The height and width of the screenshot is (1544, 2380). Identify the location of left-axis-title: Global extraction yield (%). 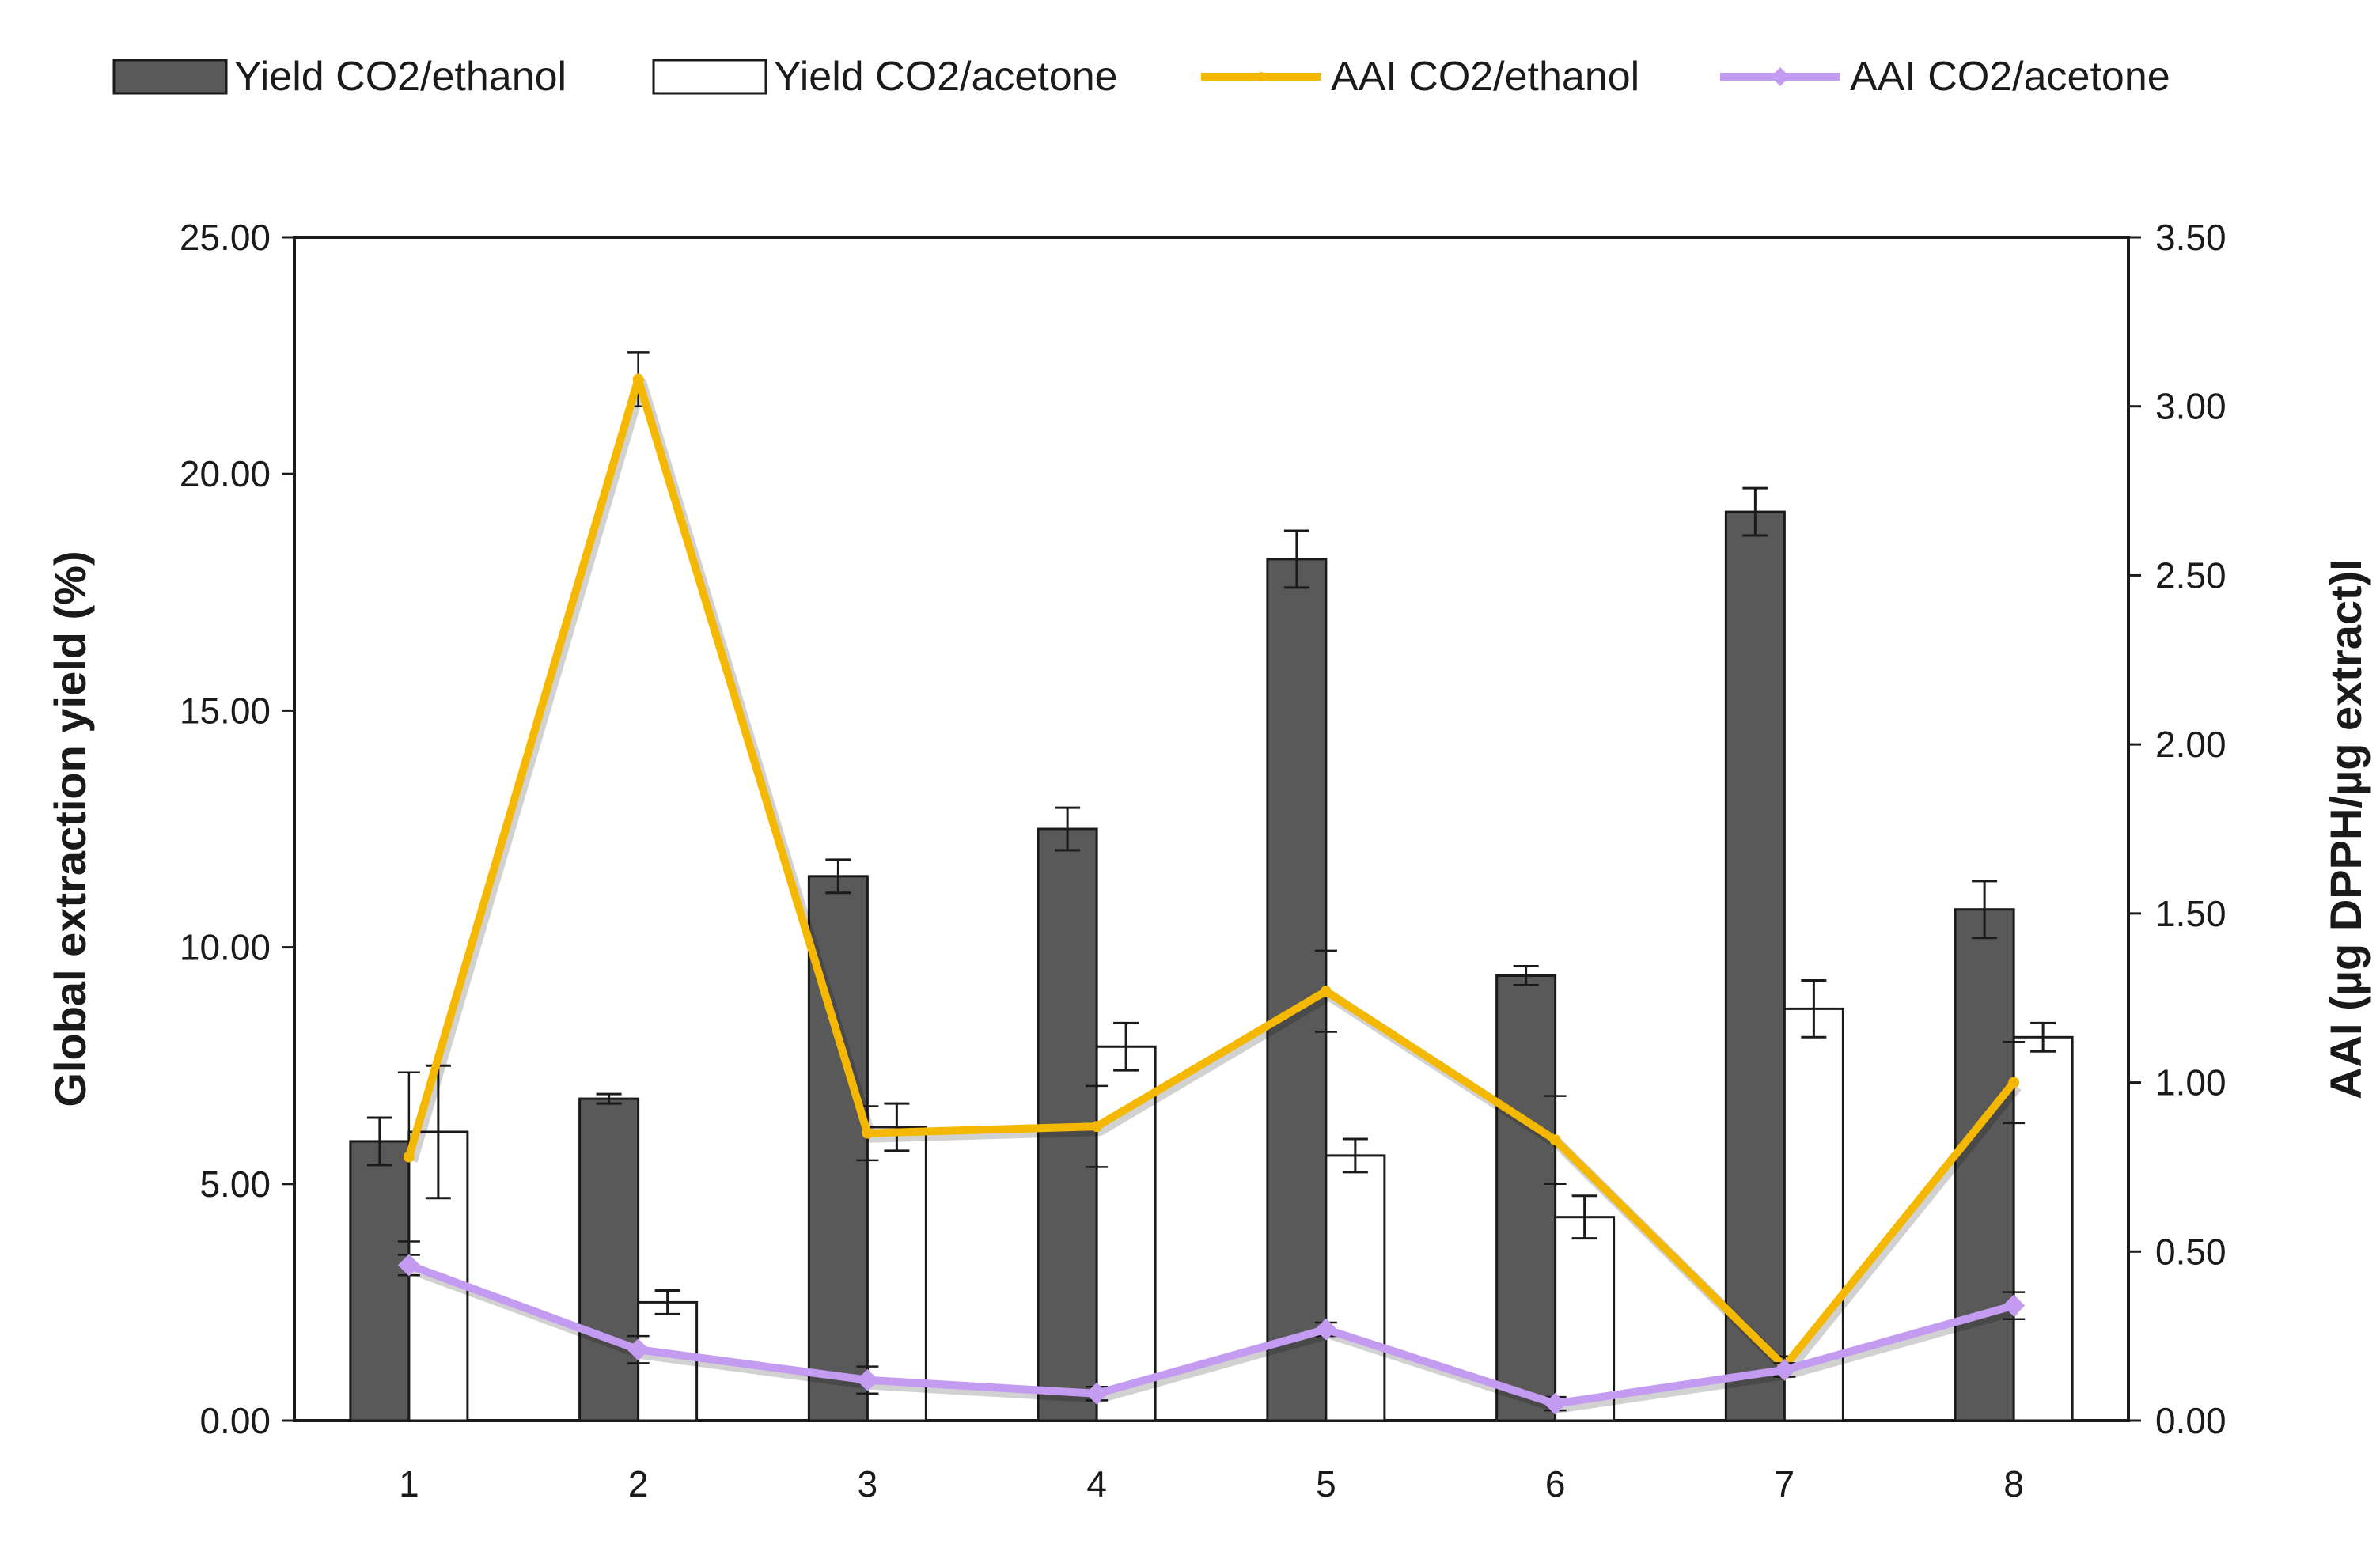
(70, 829).